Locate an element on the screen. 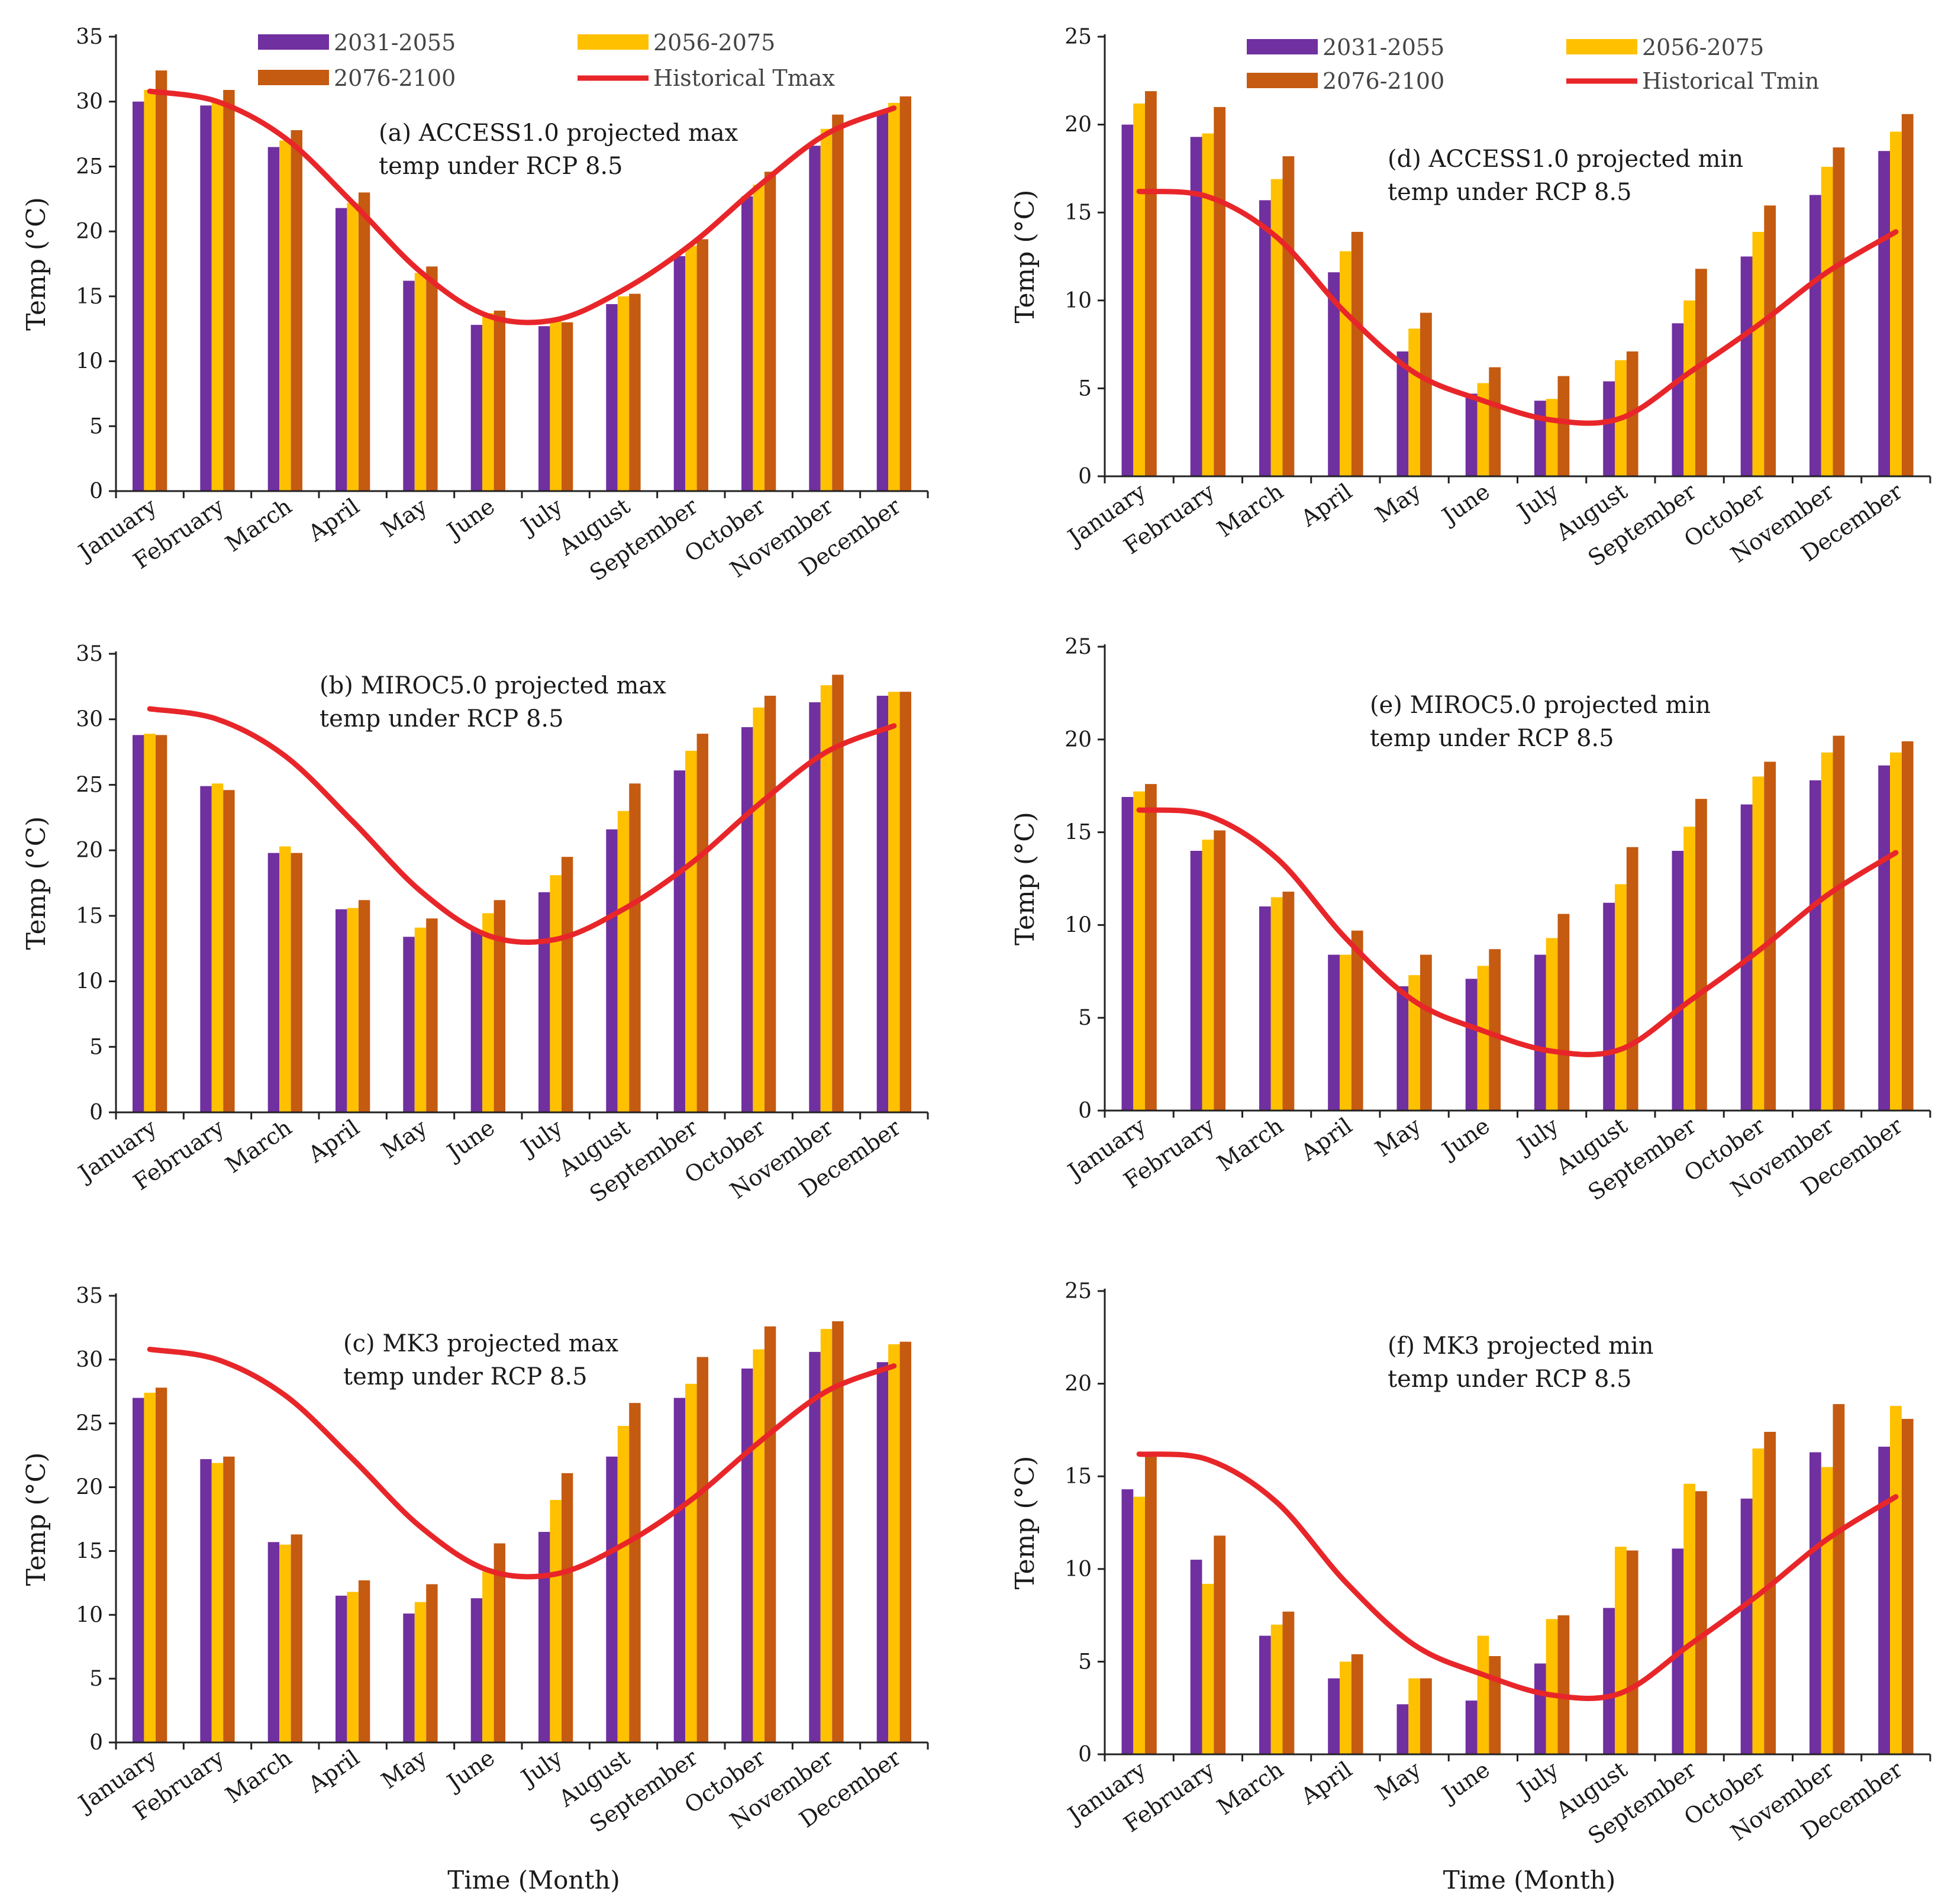 The image size is (1945, 1904). y-tick-label: 20 is located at coordinates (1078, 1384).